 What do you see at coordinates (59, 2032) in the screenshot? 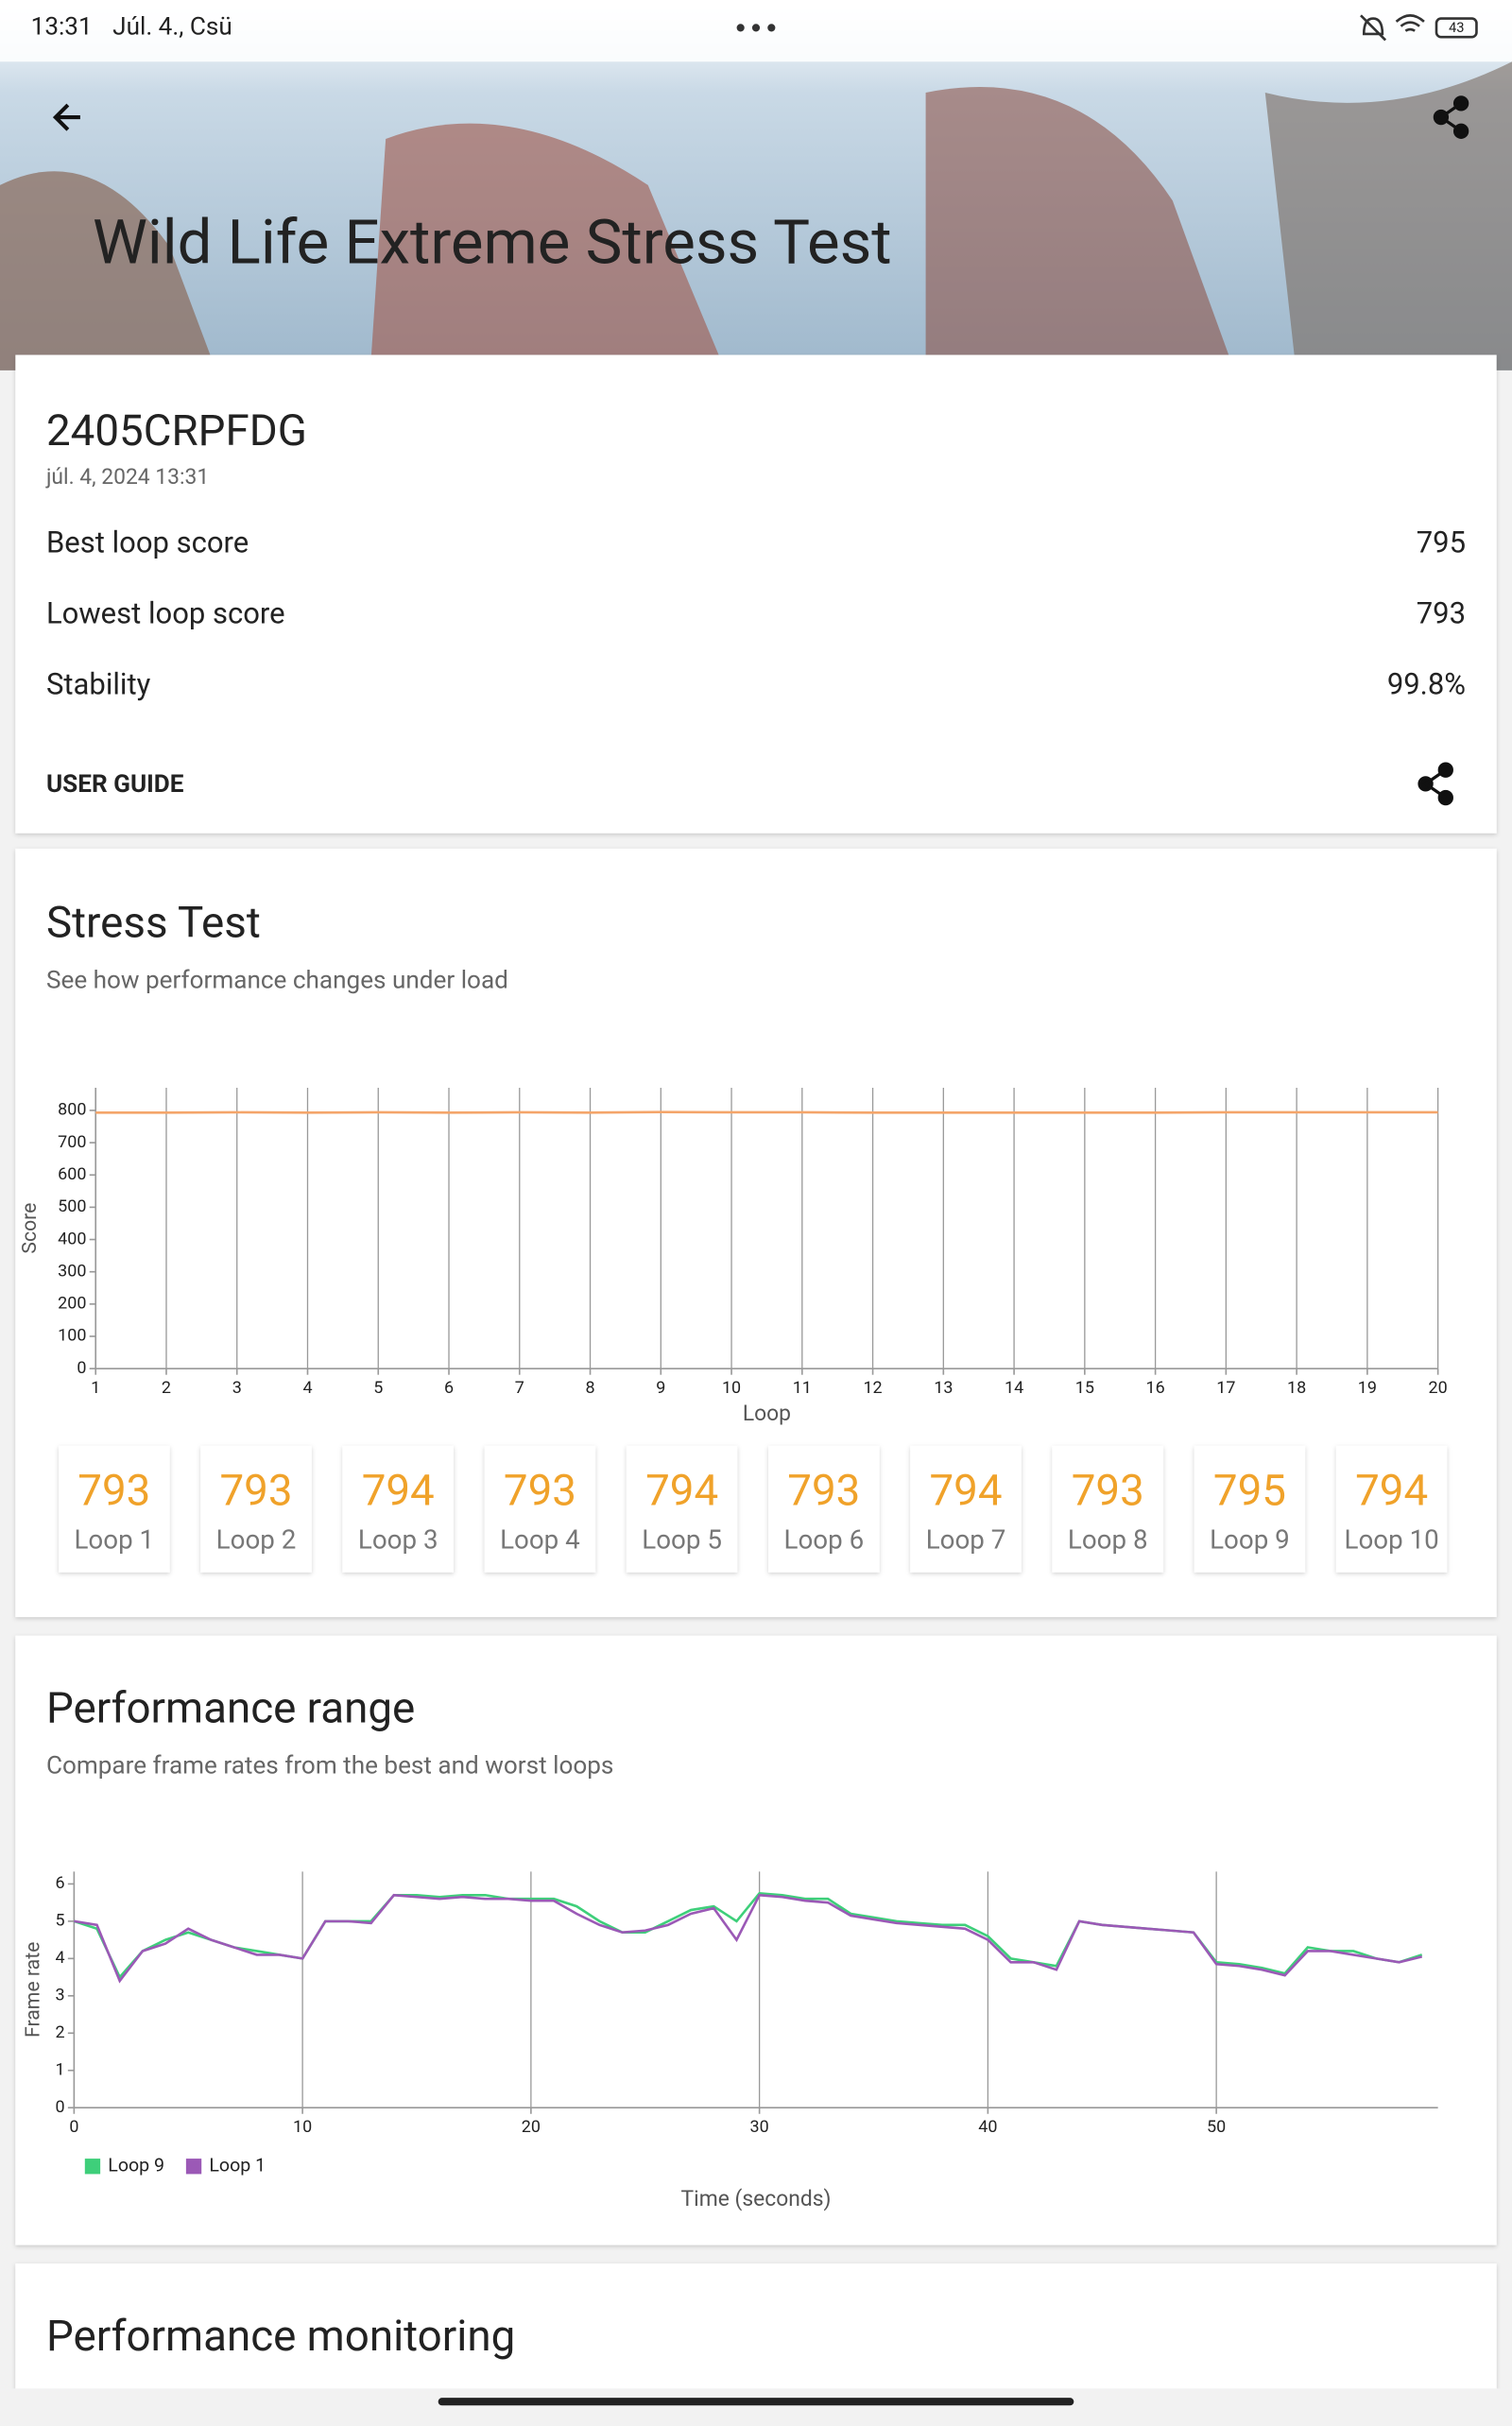
I see `y-tick-label: 2` at bounding box center [59, 2032].